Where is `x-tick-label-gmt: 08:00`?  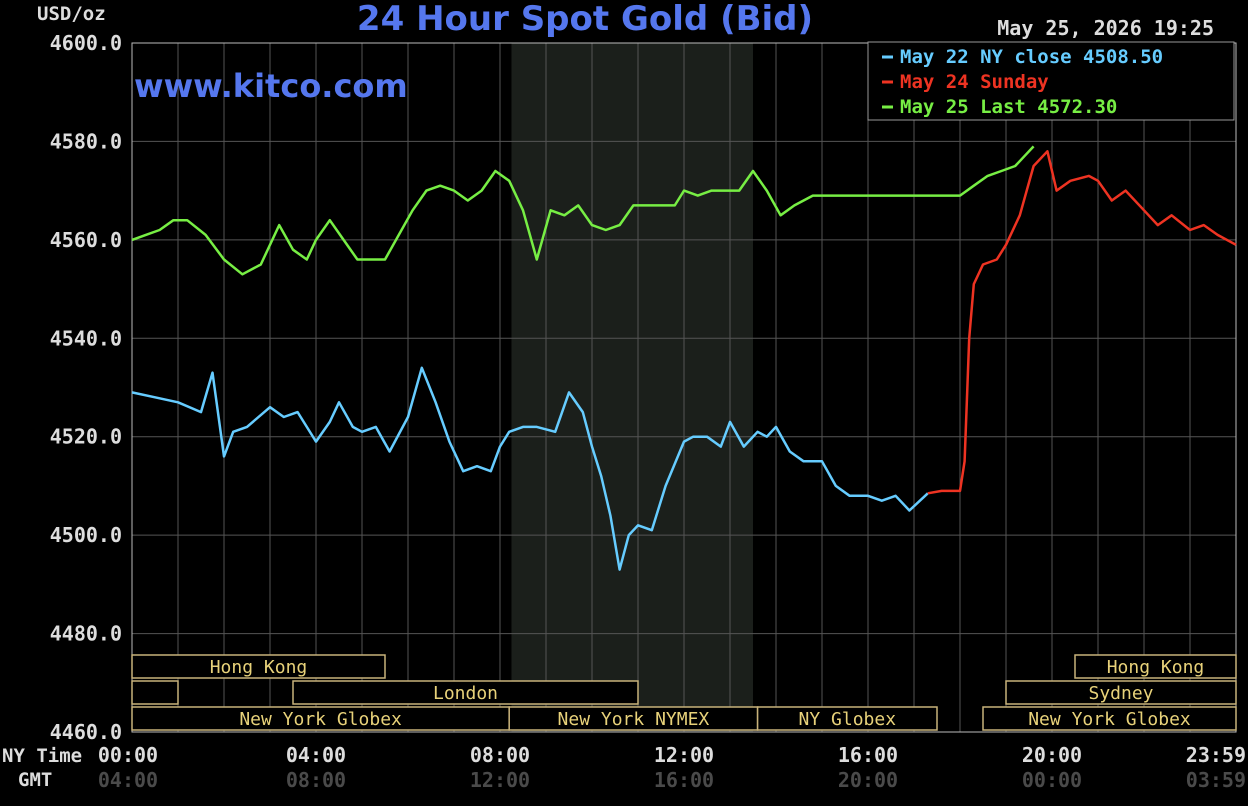 x-tick-label-gmt: 08:00 is located at coordinates (316, 780).